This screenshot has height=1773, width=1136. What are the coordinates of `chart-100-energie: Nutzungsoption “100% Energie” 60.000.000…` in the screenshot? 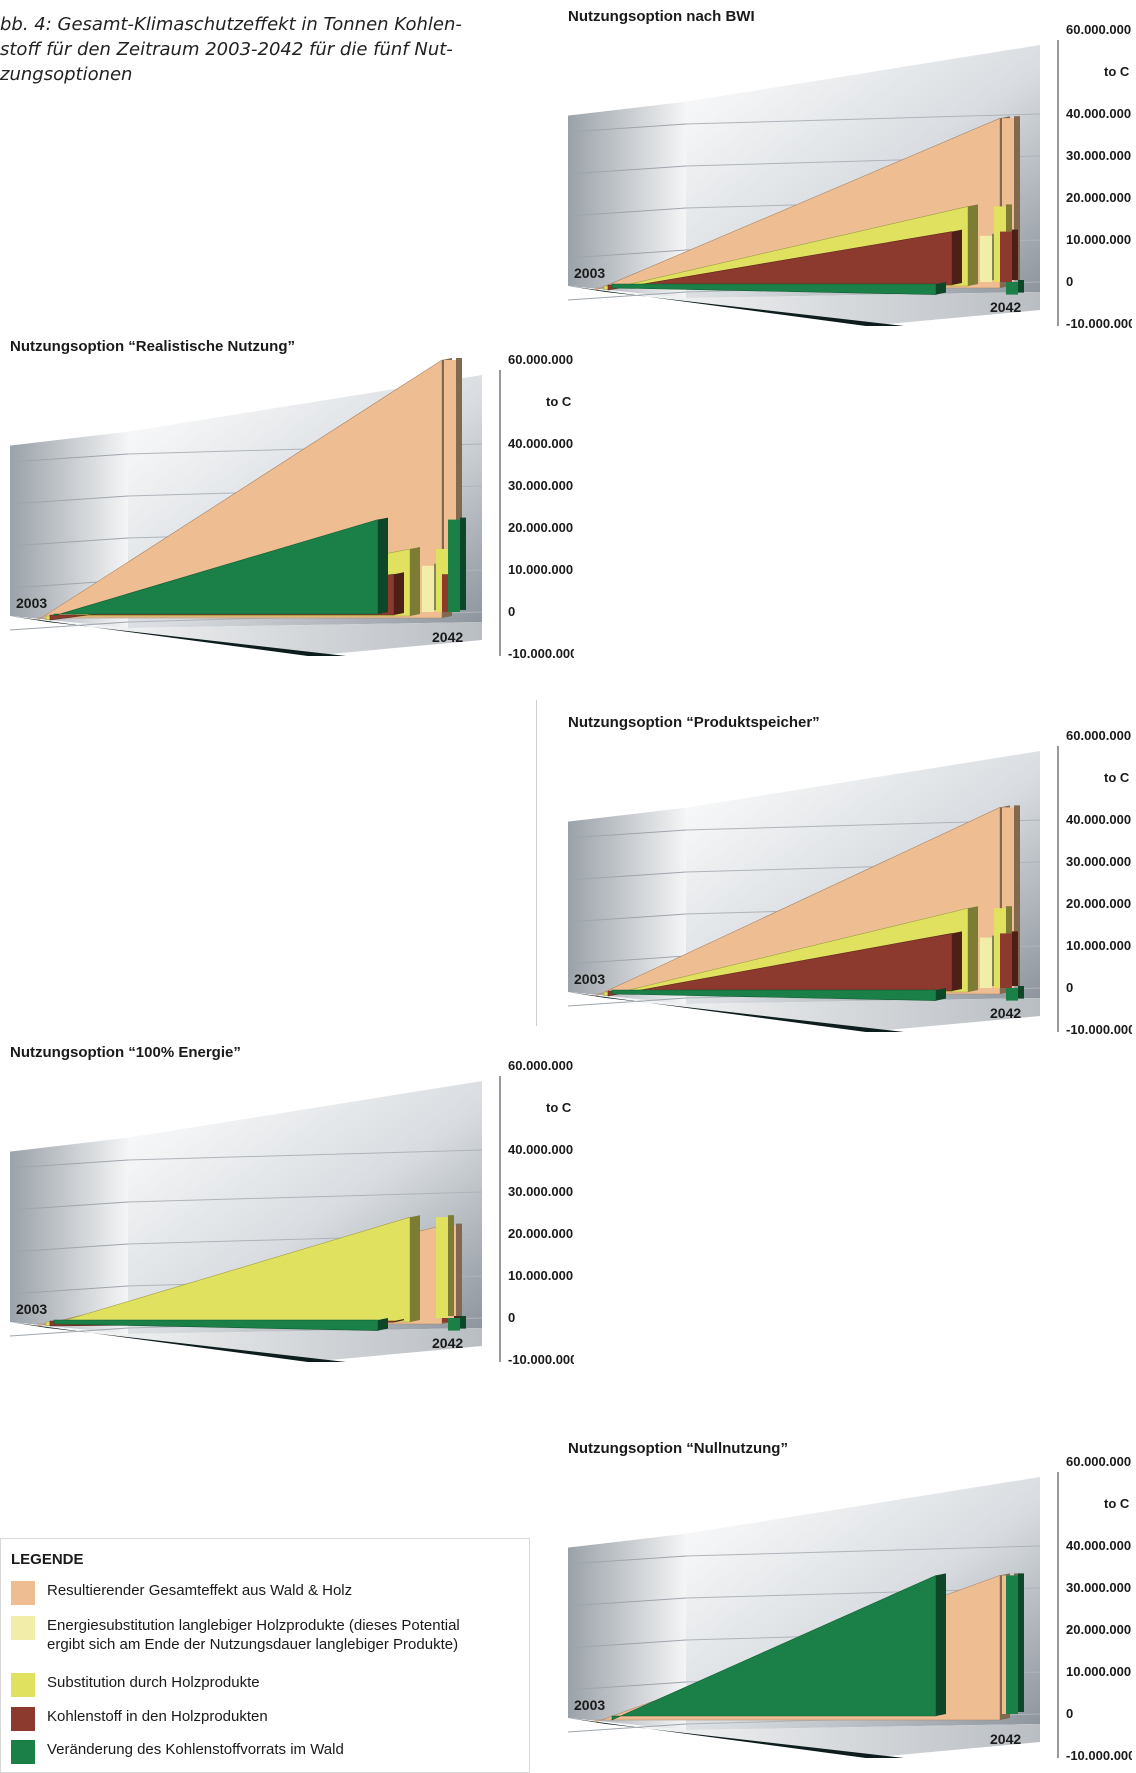 It's located at (291, 1206).